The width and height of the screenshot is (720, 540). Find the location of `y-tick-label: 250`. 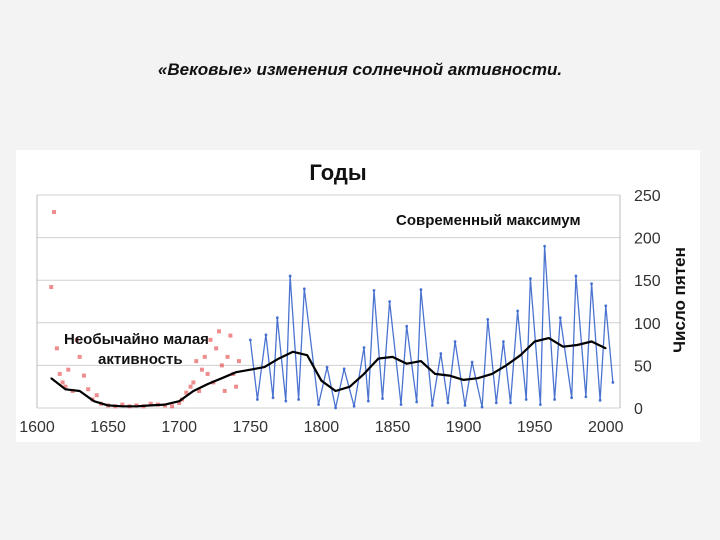

y-tick-label: 250 is located at coordinates (647, 196).